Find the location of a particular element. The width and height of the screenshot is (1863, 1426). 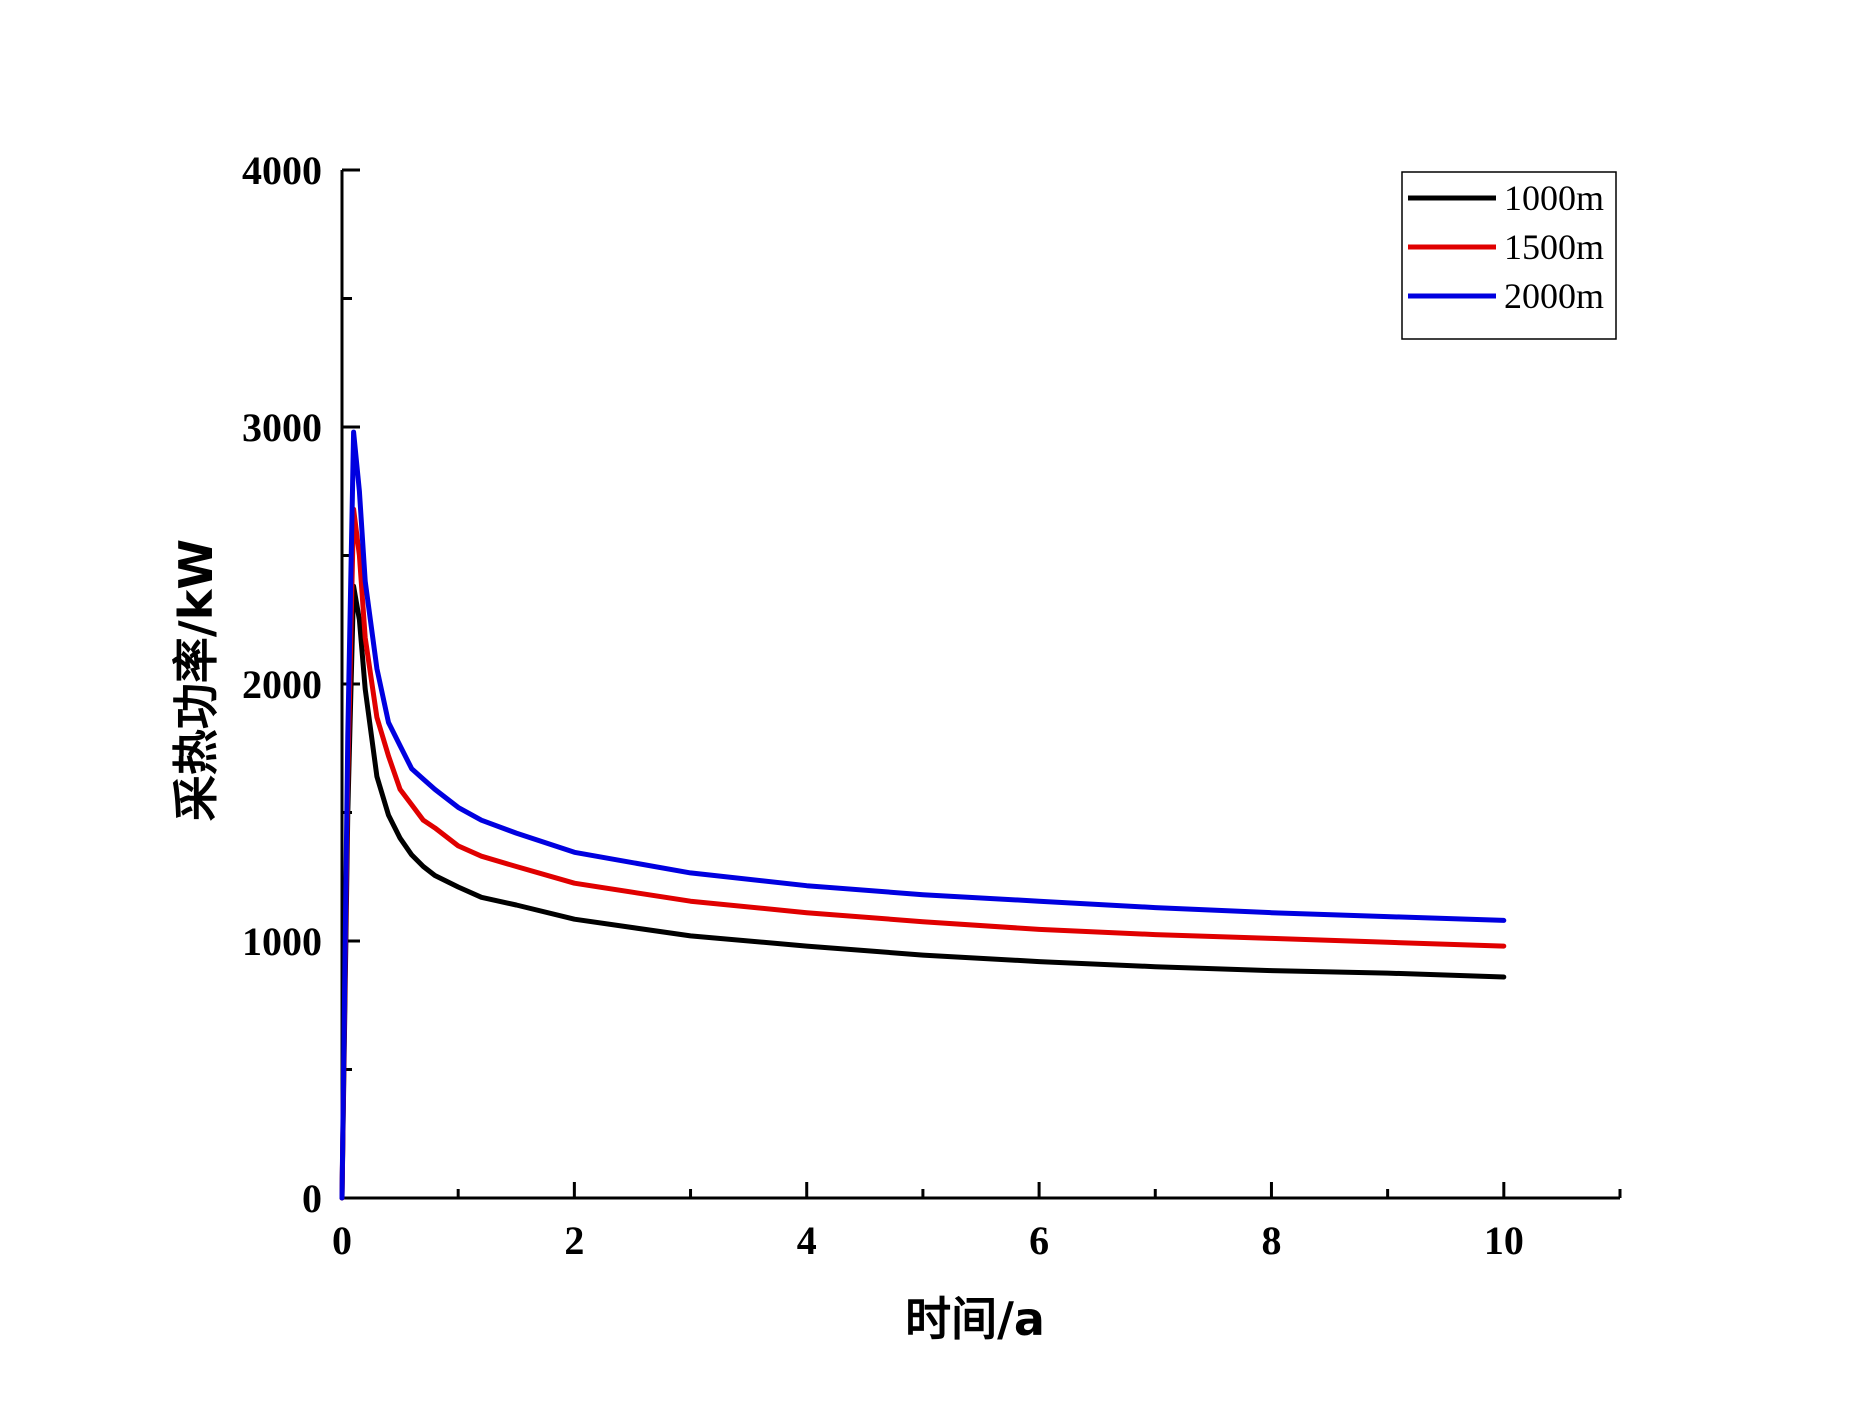

y-tick-label: 4000 is located at coordinates (282, 170).